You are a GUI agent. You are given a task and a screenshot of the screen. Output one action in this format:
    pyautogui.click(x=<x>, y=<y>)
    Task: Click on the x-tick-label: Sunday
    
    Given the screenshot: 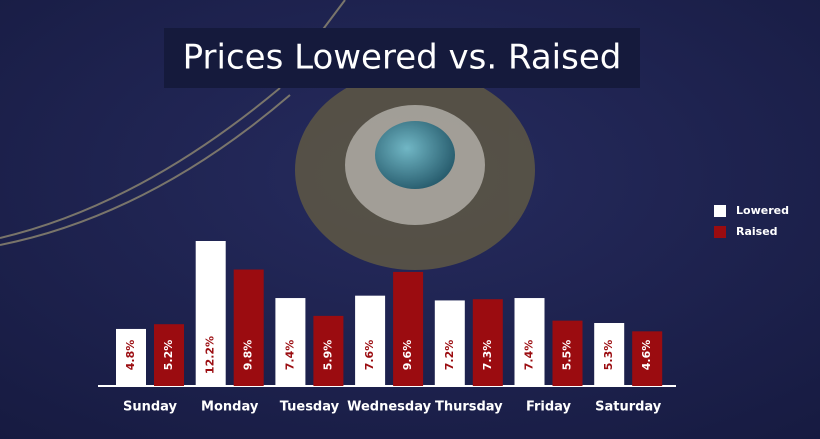 What is the action you would take?
    pyautogui.click(x=150, y=407)
    